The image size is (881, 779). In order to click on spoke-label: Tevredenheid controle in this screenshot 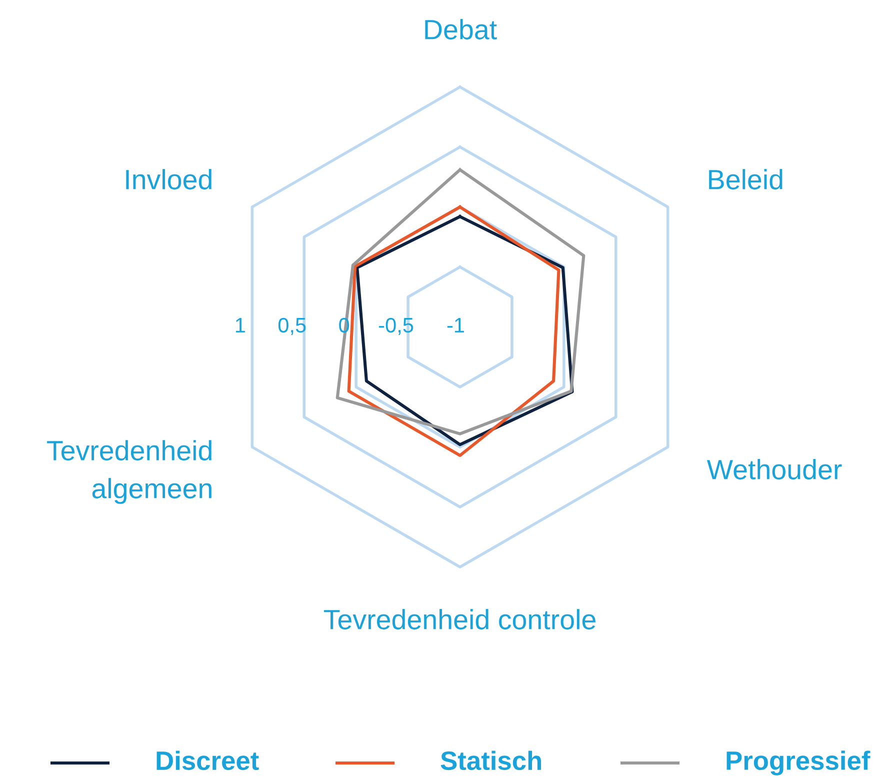, I will do `click(460, 619)`.